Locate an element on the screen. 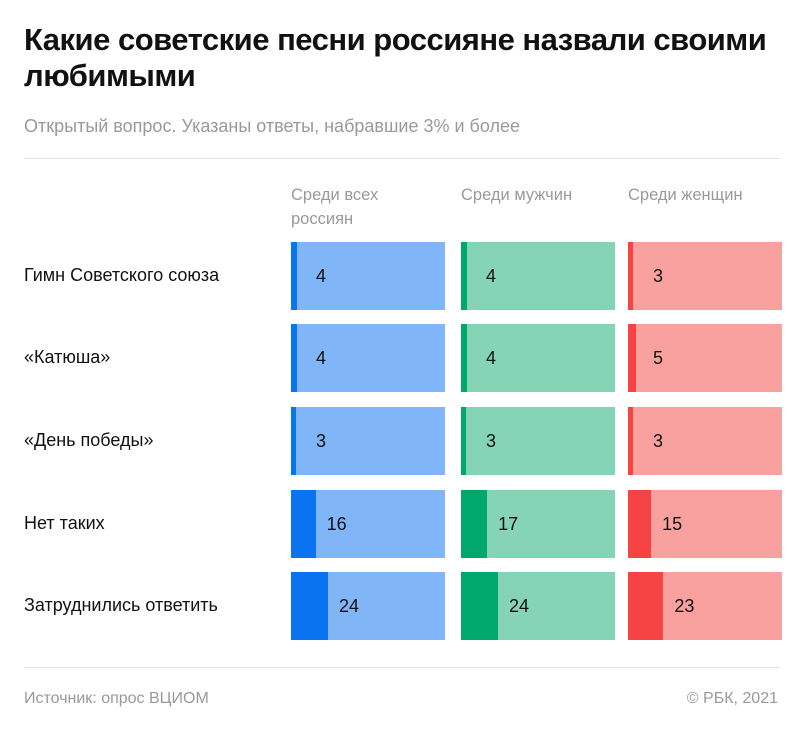 Image resolution: width=800 pixels, height=741 pixels. data-label: 23 is located at coordinates (684, 606).